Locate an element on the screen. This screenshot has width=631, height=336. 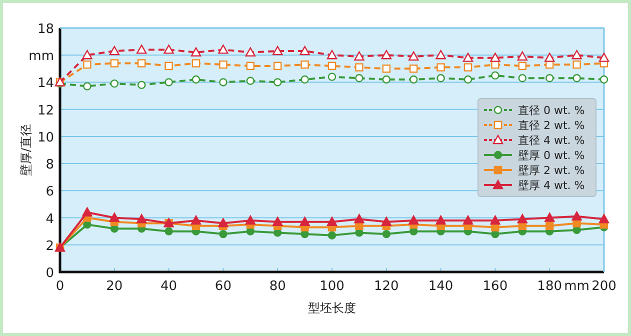
x-tick-label: 140 is located at coordinates (441, 286).